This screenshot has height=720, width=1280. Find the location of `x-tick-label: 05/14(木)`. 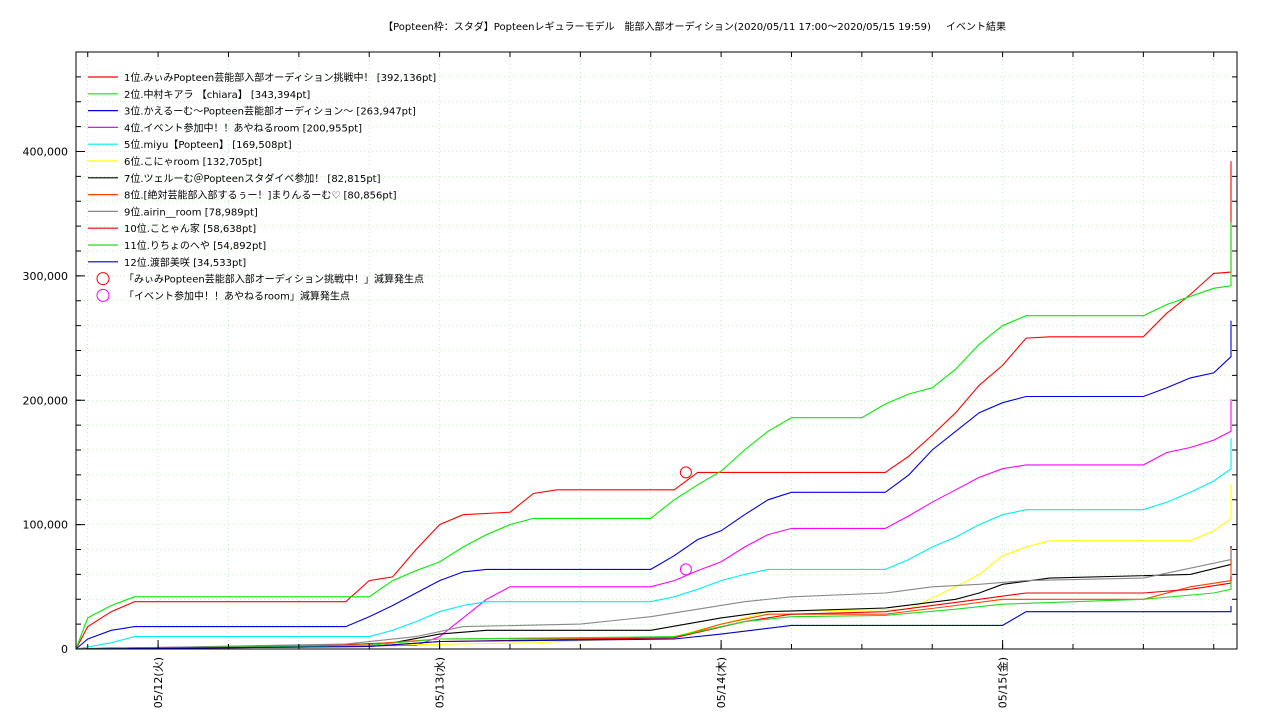

x-tick-label: 05/14(木) is located at coordinates (721, 682).